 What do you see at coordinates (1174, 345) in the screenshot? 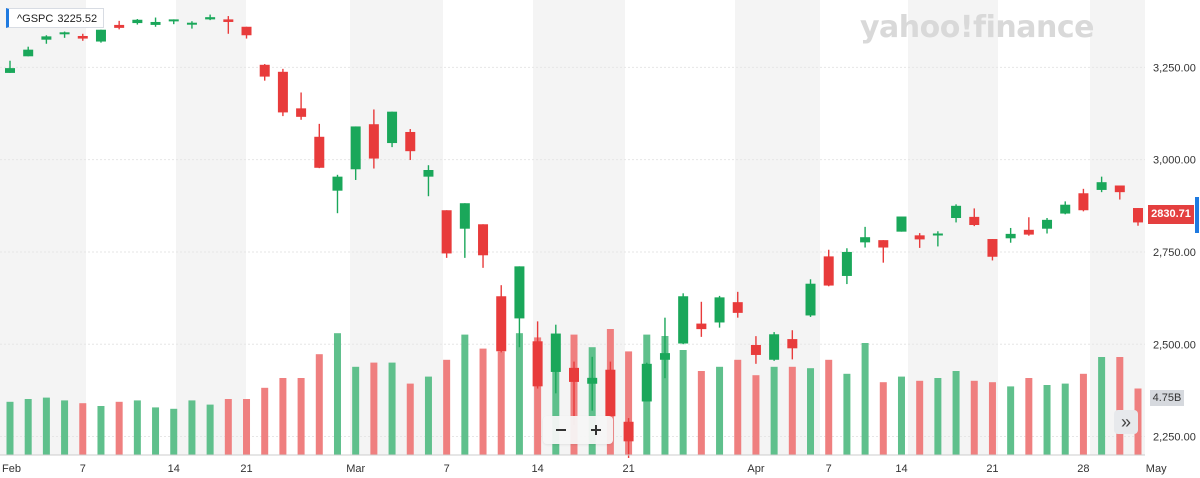
I see `y-tick-label: 2,500.00` at bounding box center [1174, 345].